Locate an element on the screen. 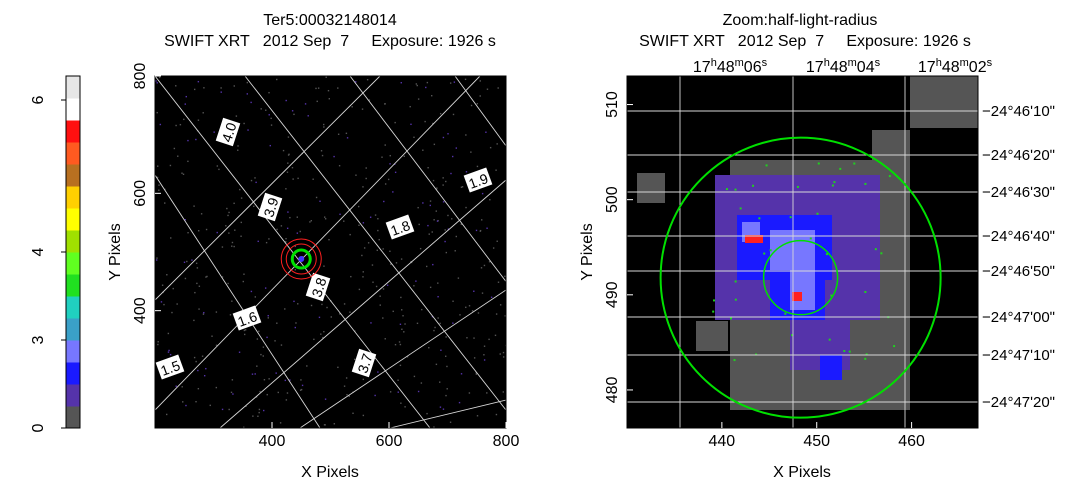  y-tick-label: 480 is located at coordinates (612, 390).